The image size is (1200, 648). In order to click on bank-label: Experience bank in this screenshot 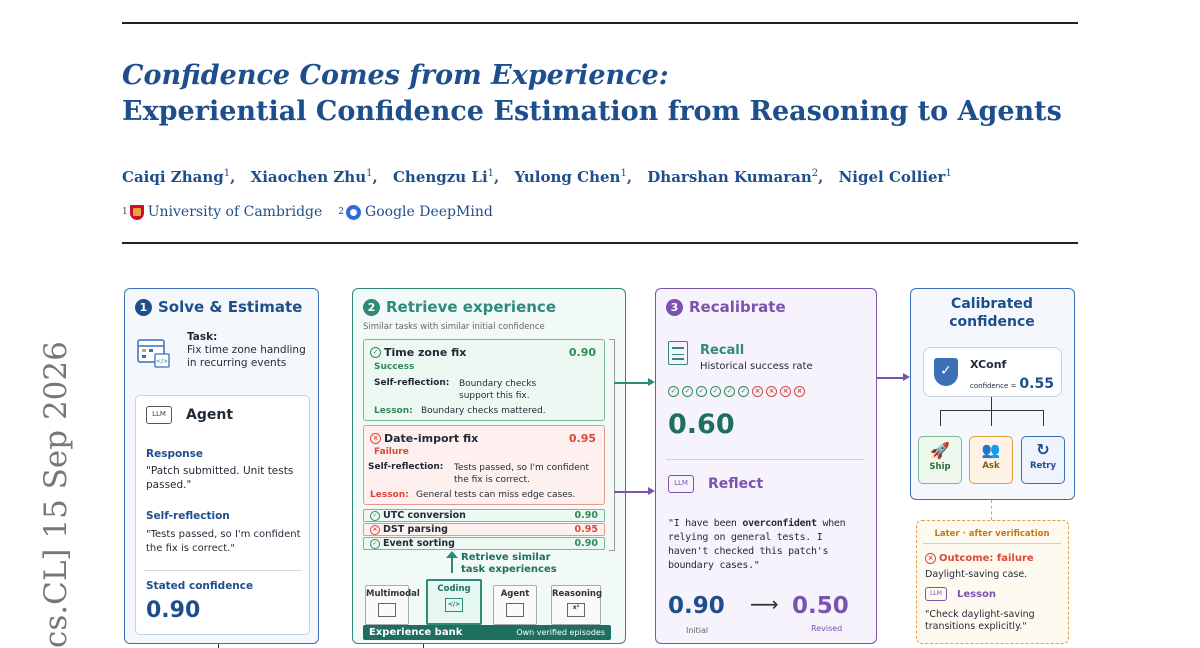, I will do `click(416, 632)`.